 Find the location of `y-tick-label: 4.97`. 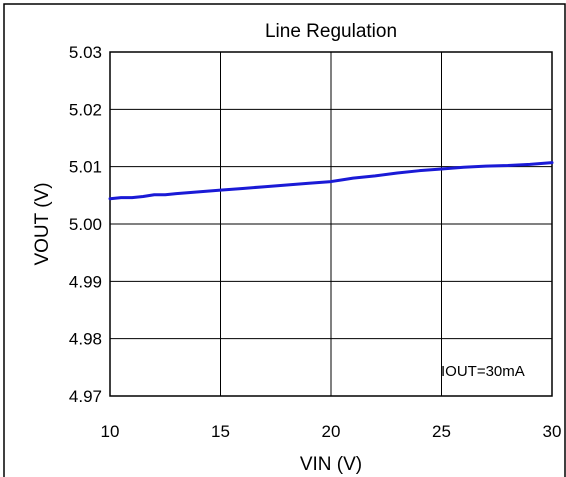

y-tick-label: 4.97 is located at coordinates (85, 396).